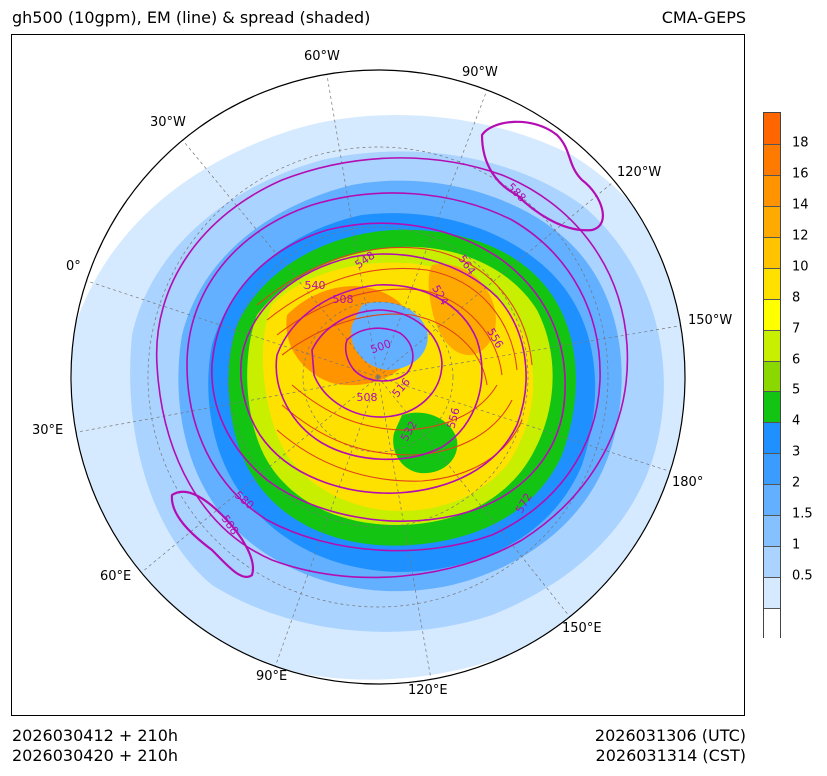  I want to click on colorbar-tick-label: 10, so click(800, 267).